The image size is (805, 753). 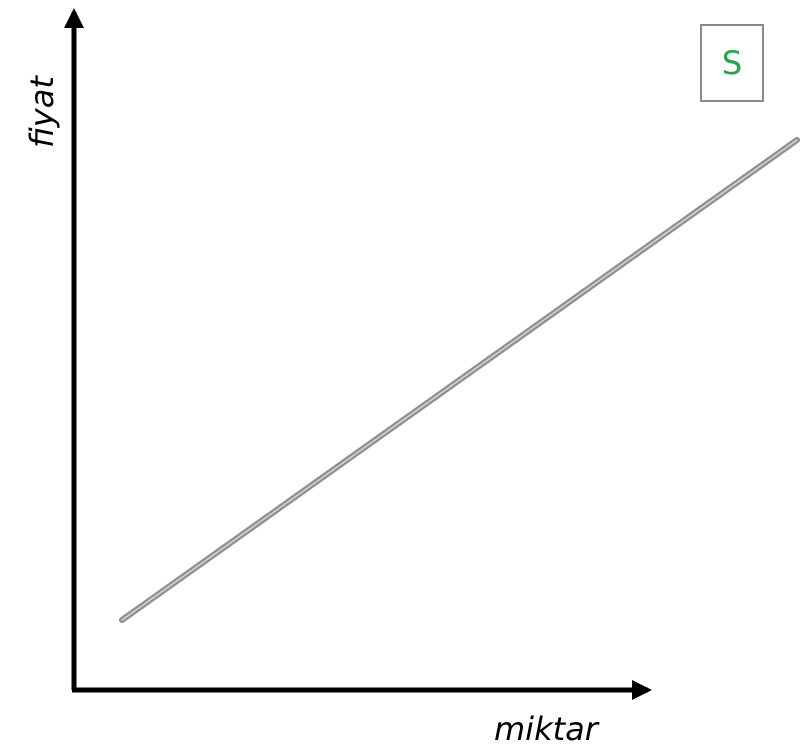 I want to click on x-axis-label: miktar, so click(x=546, y=729).